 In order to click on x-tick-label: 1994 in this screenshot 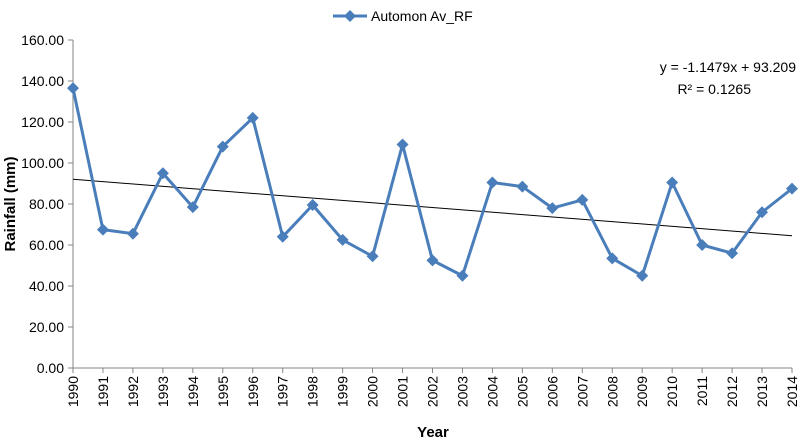, I will do `click(193, 391)`.